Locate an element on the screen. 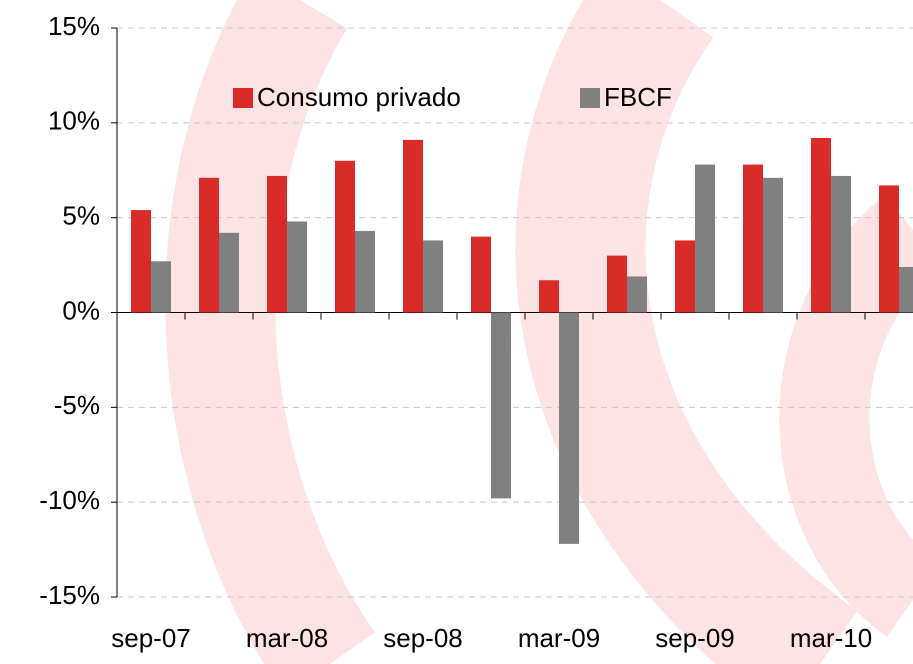 This screenshot has width=913, height=664. legend-label: Consumo privado is located at coordinates (359, 97).